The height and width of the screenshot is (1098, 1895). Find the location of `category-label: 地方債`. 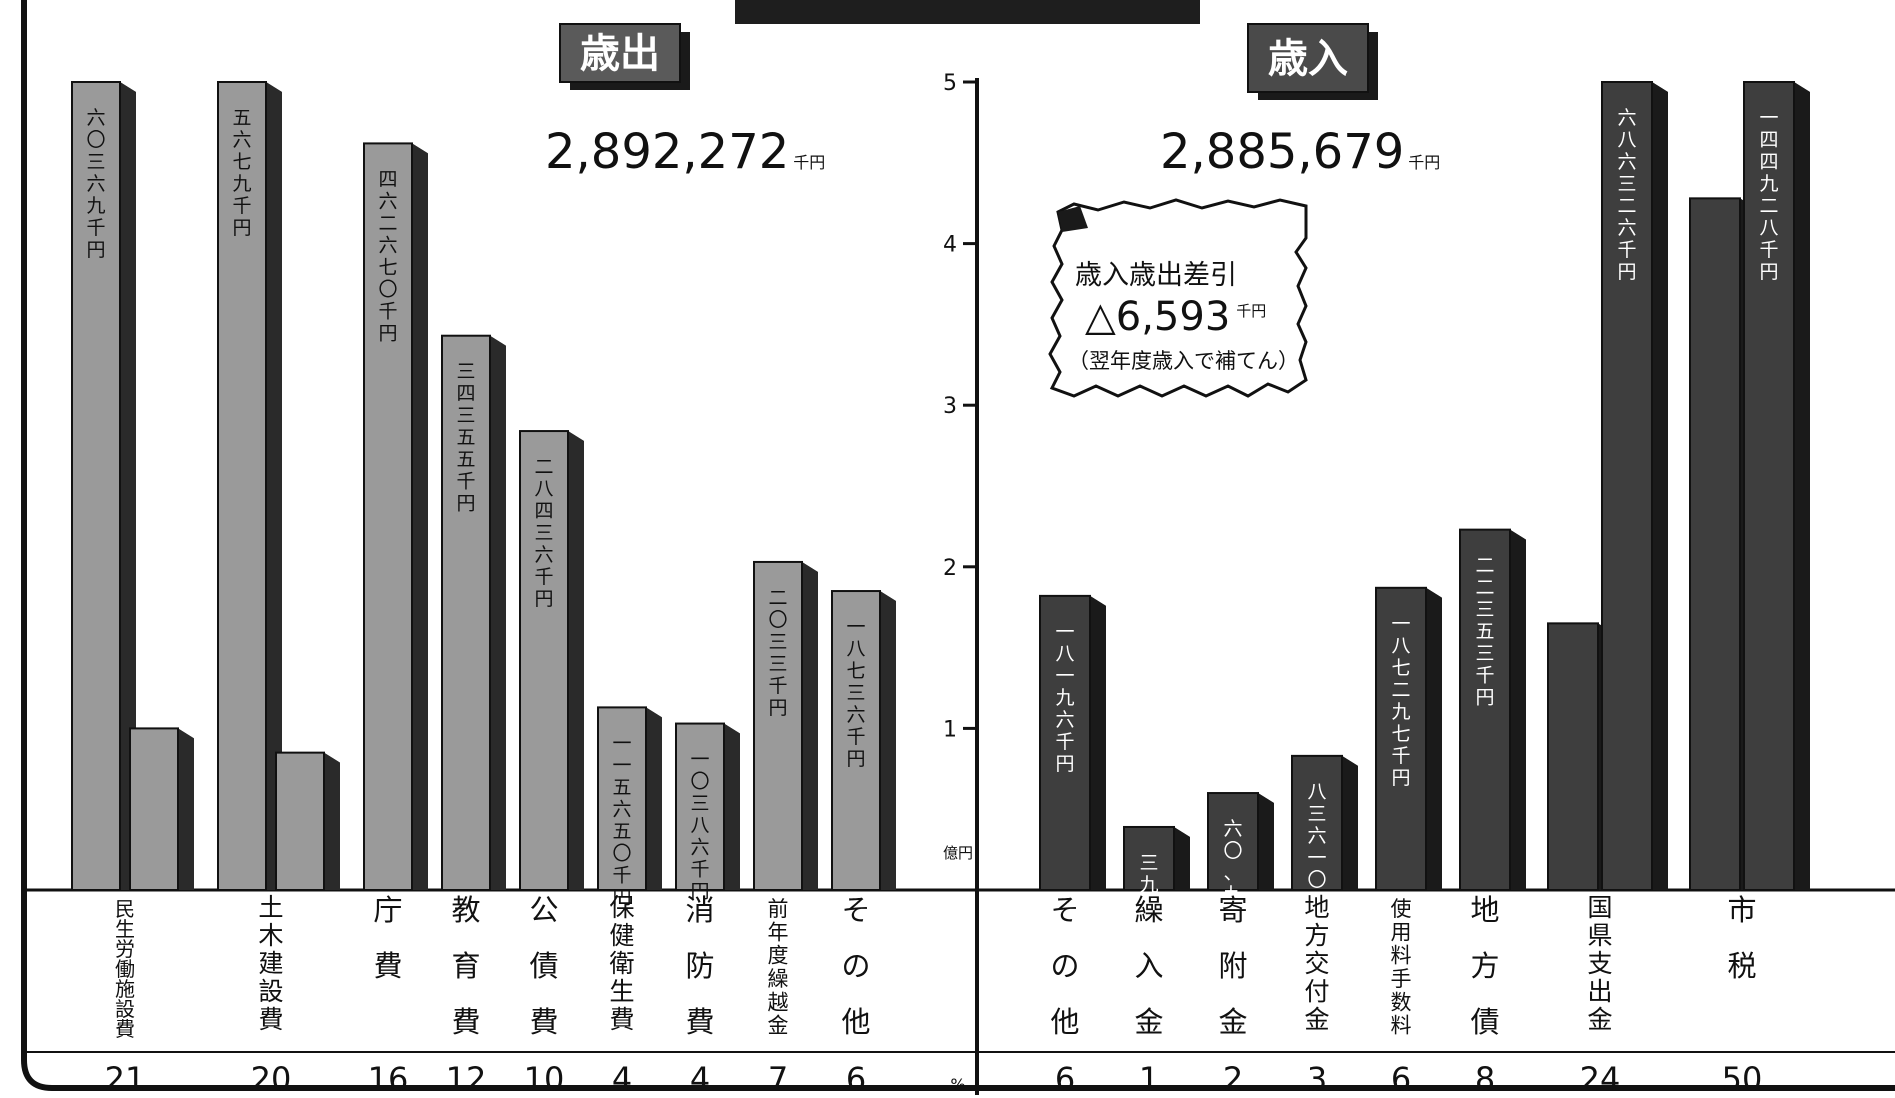

category-label: 地方債 is located at coordinates (1484, 966).